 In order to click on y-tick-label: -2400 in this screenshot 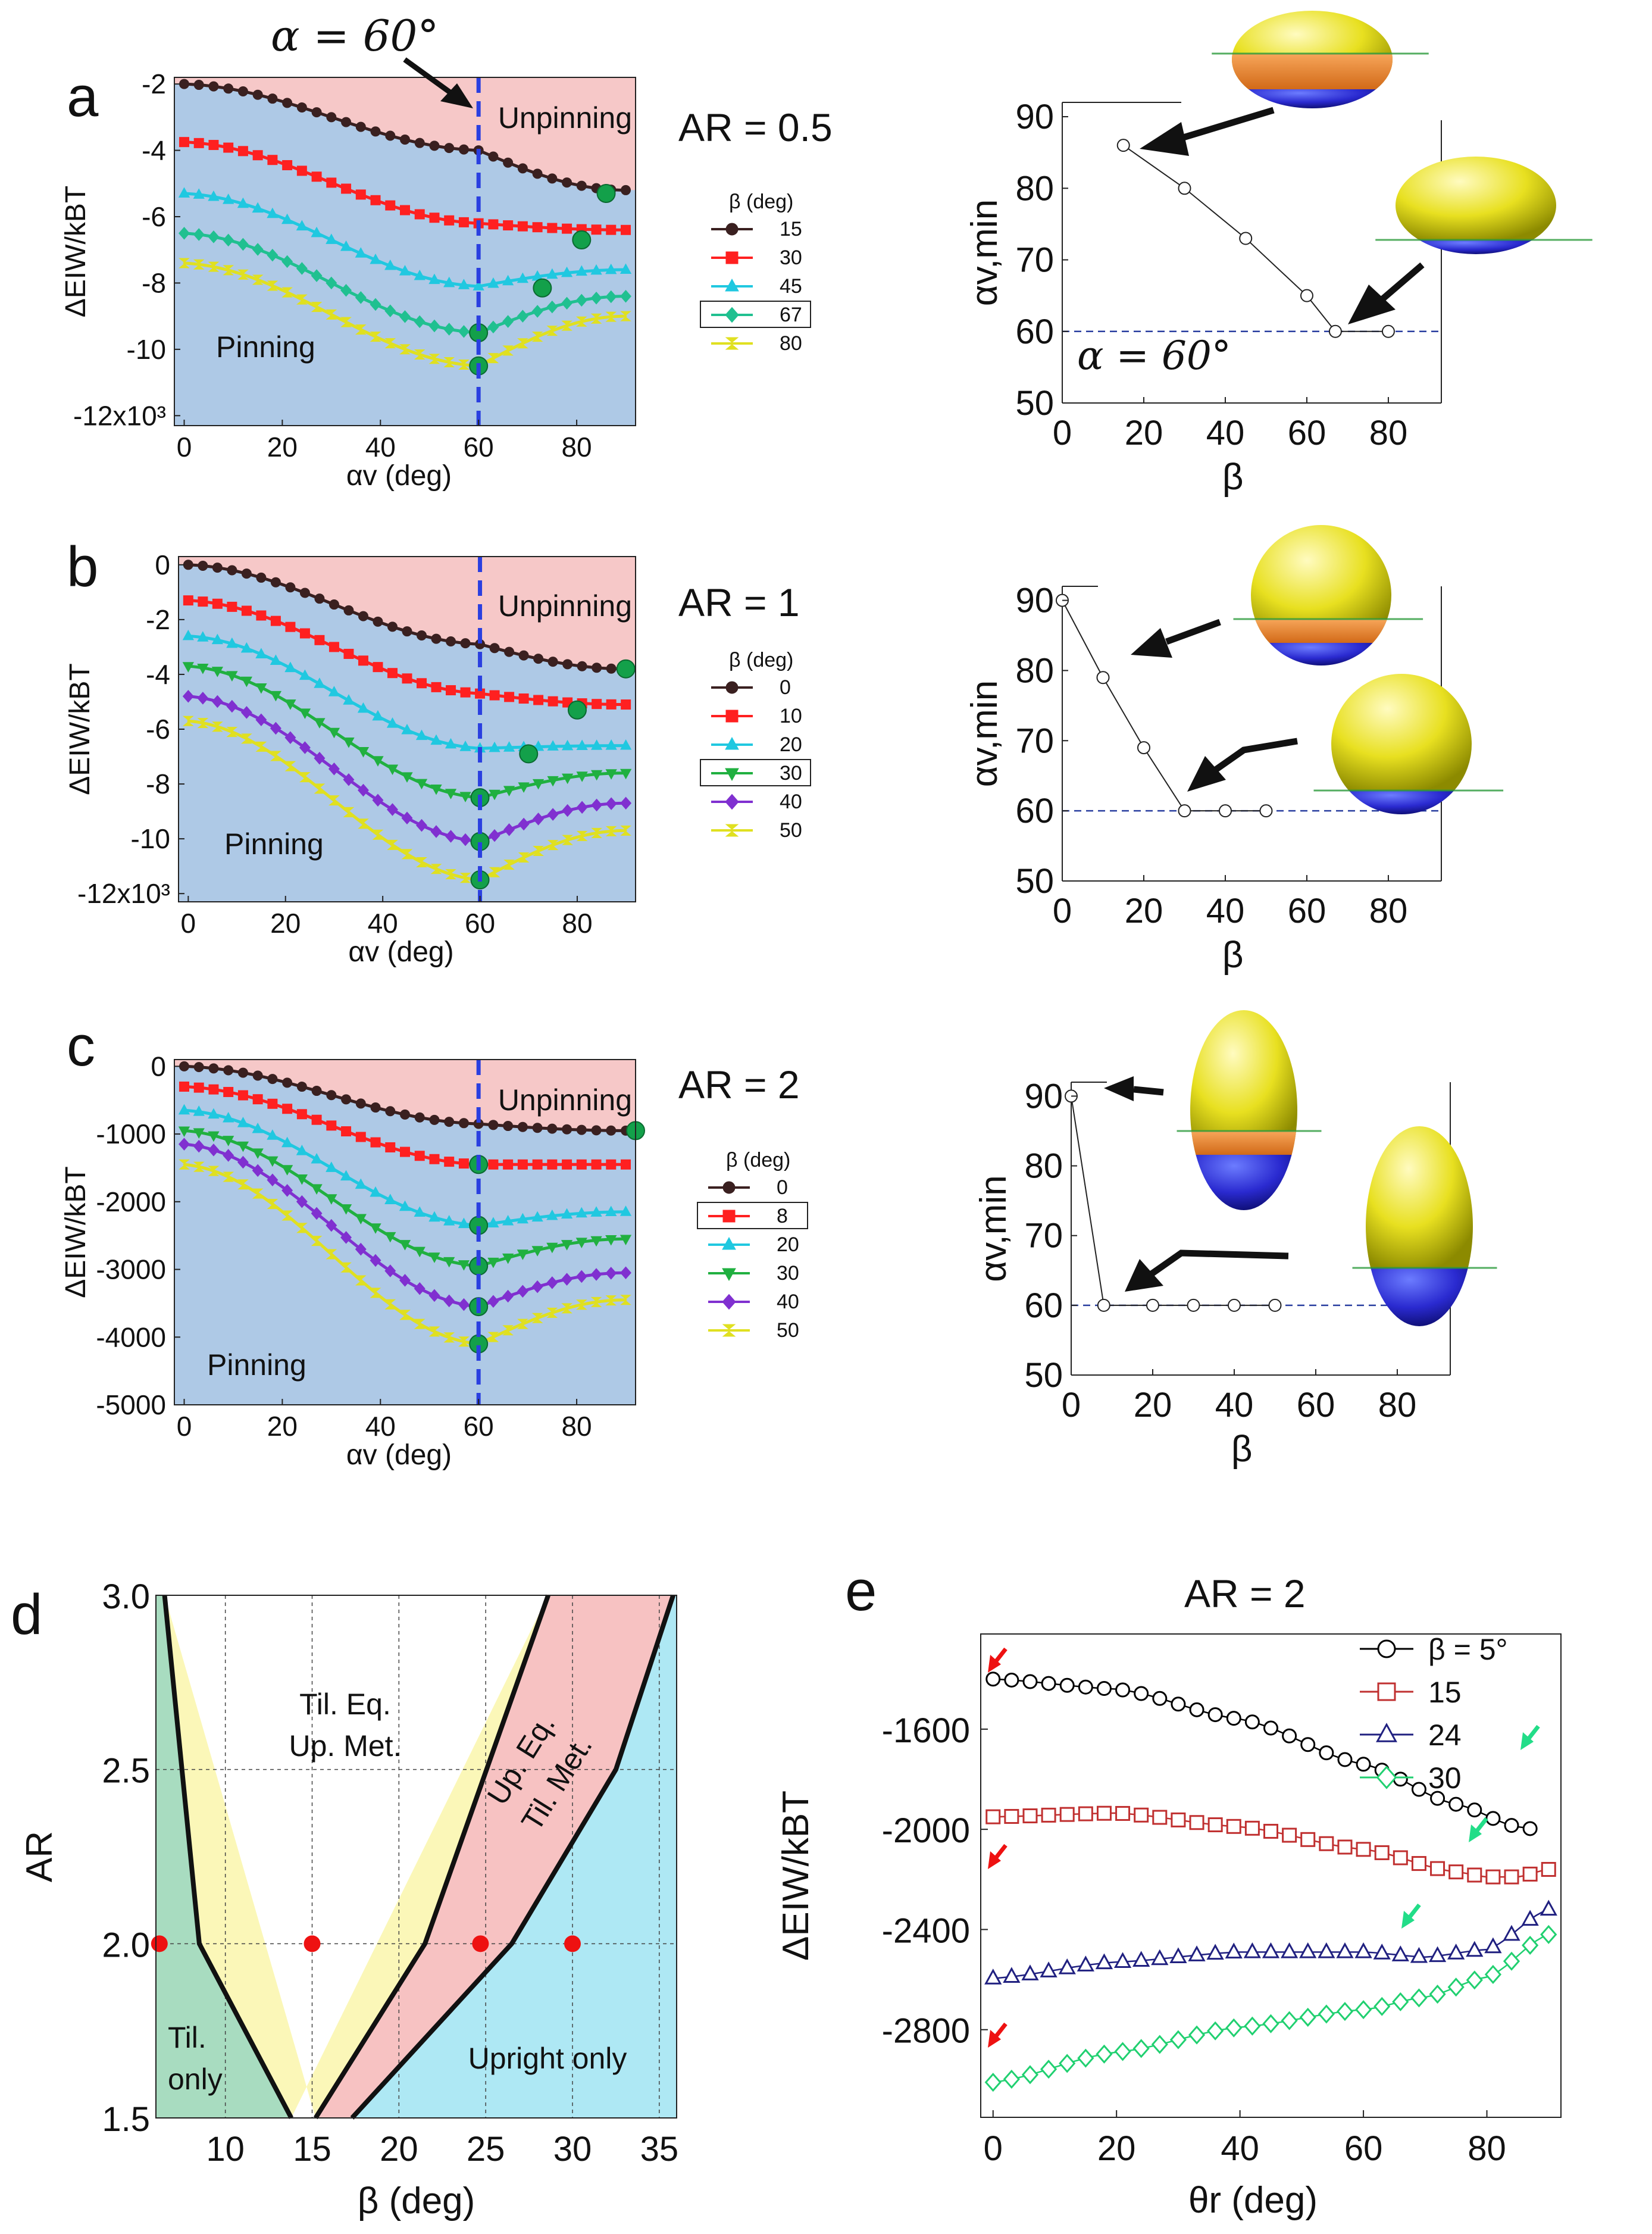, I will do `click(926, 1931)`.